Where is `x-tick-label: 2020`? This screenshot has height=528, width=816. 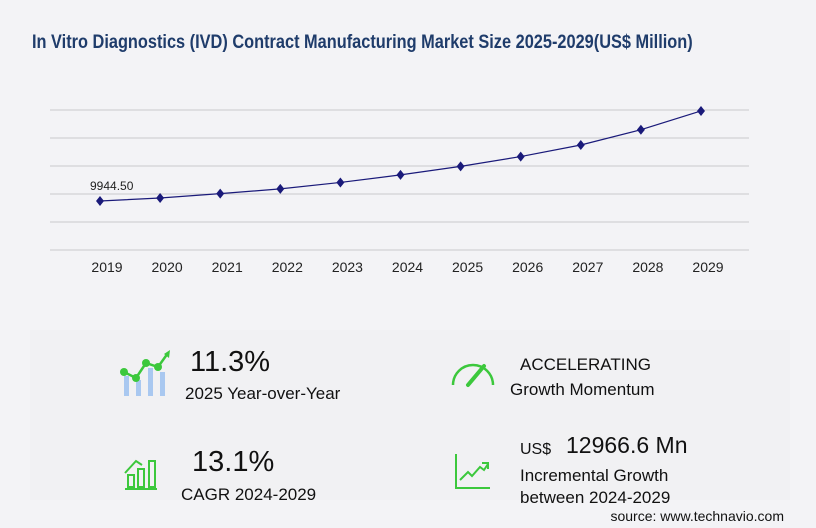 x-tick-label: 2020 is located at coordinates (167, 267).